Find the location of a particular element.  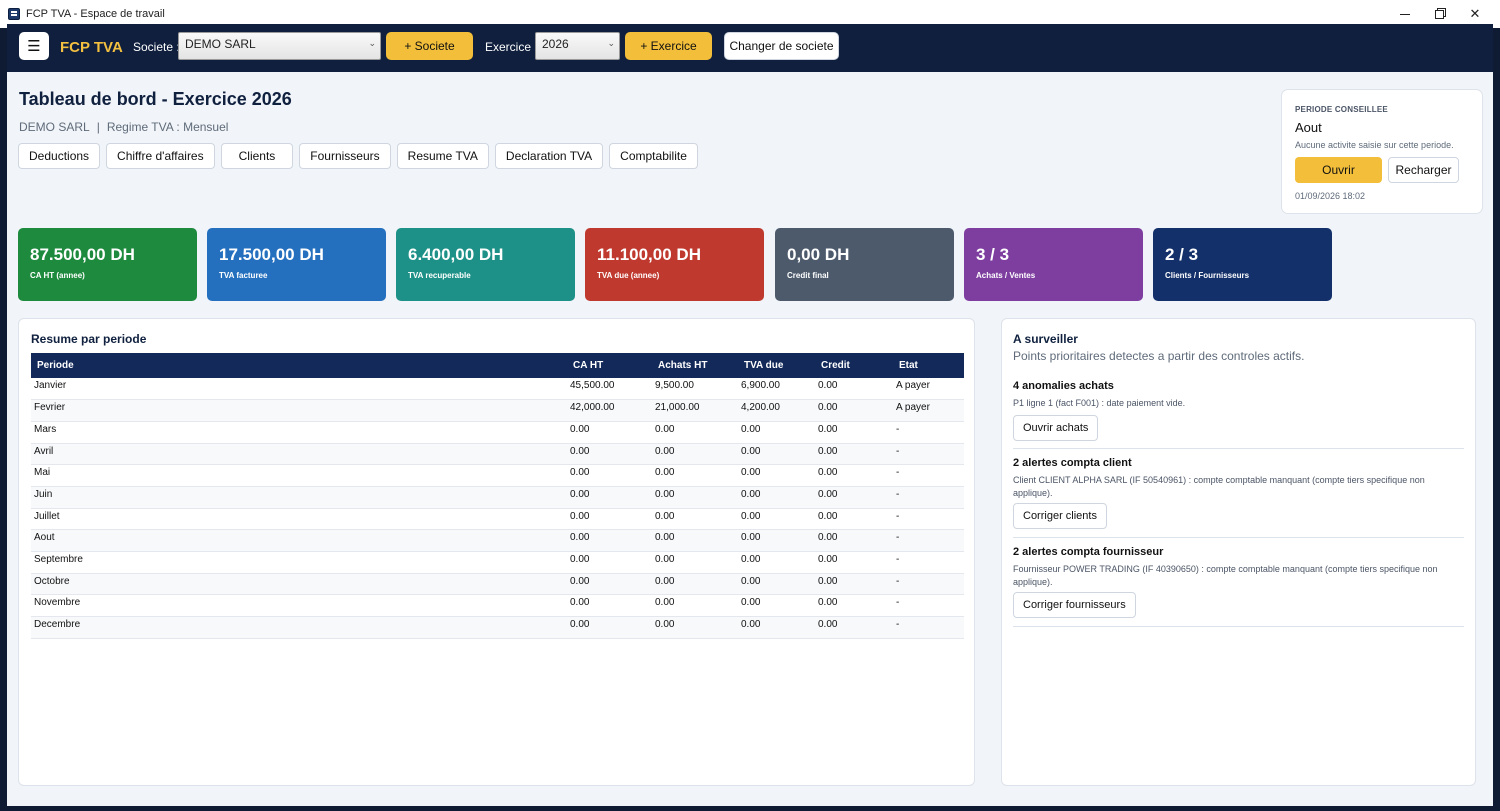

close-icon: ✕ is located at coordinates (1475, 13).